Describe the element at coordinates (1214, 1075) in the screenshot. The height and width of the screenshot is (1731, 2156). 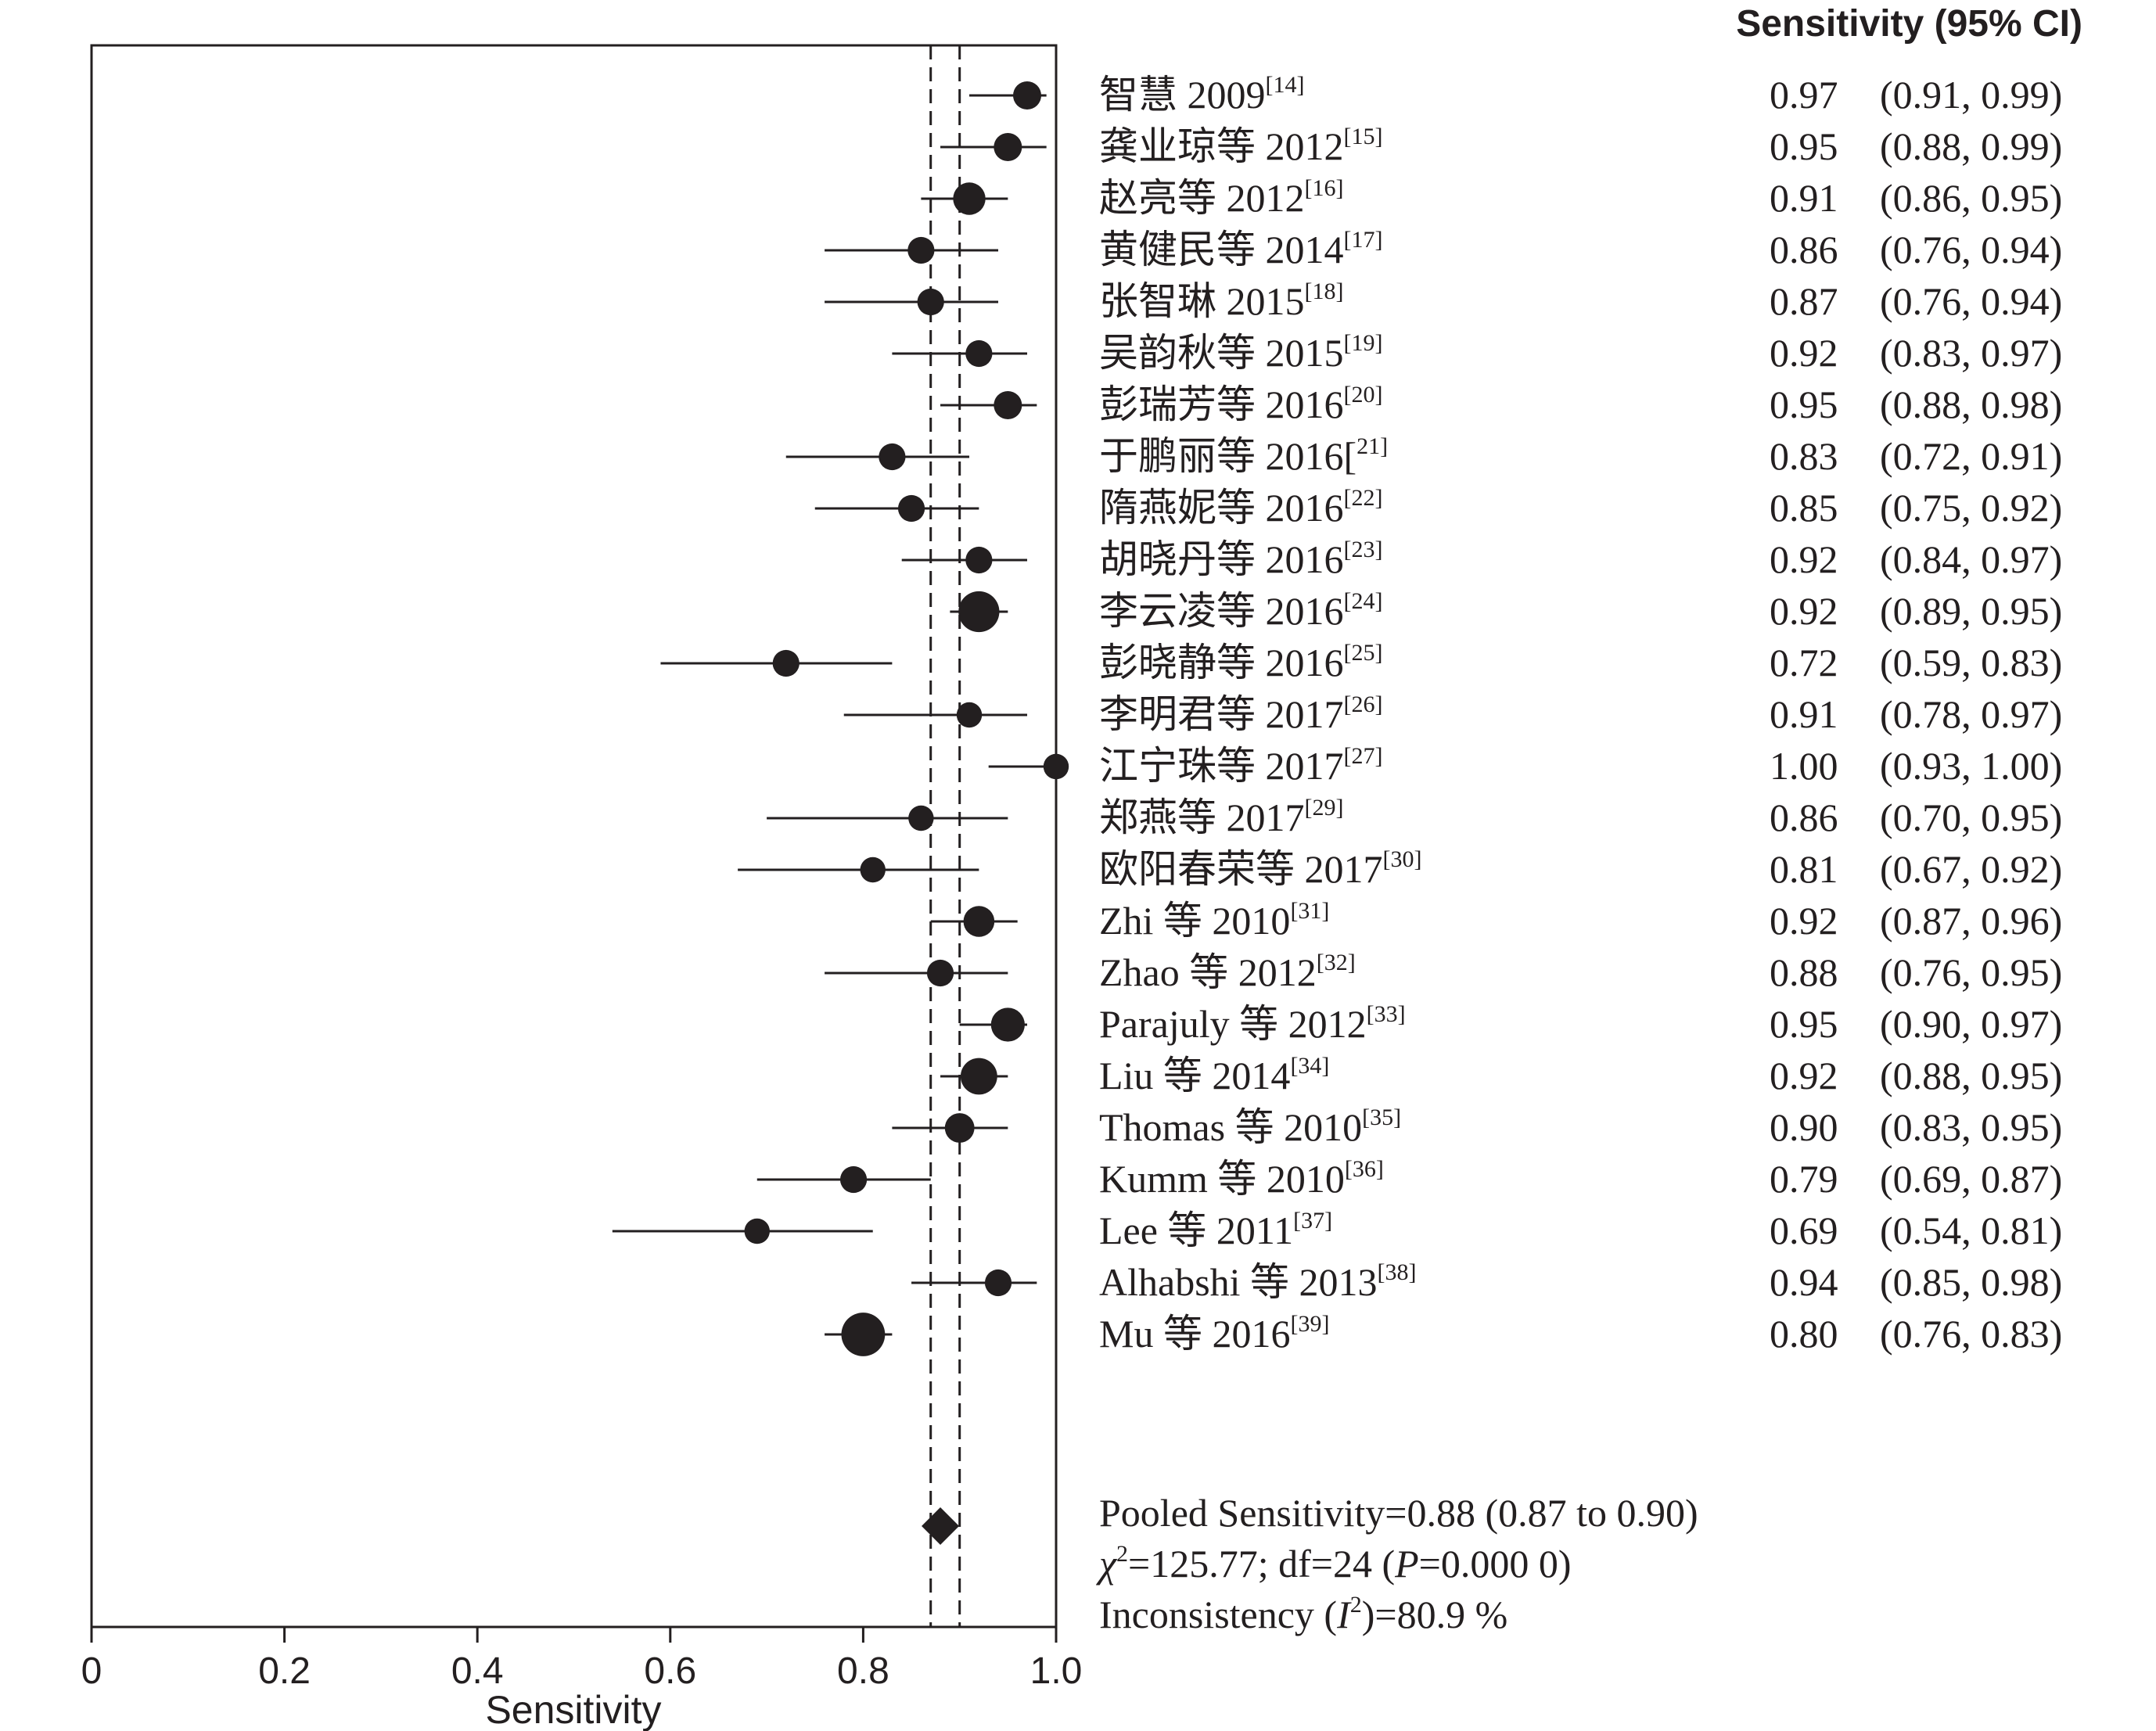
I see `study-name: Liu 等 2014[34]` at that location.